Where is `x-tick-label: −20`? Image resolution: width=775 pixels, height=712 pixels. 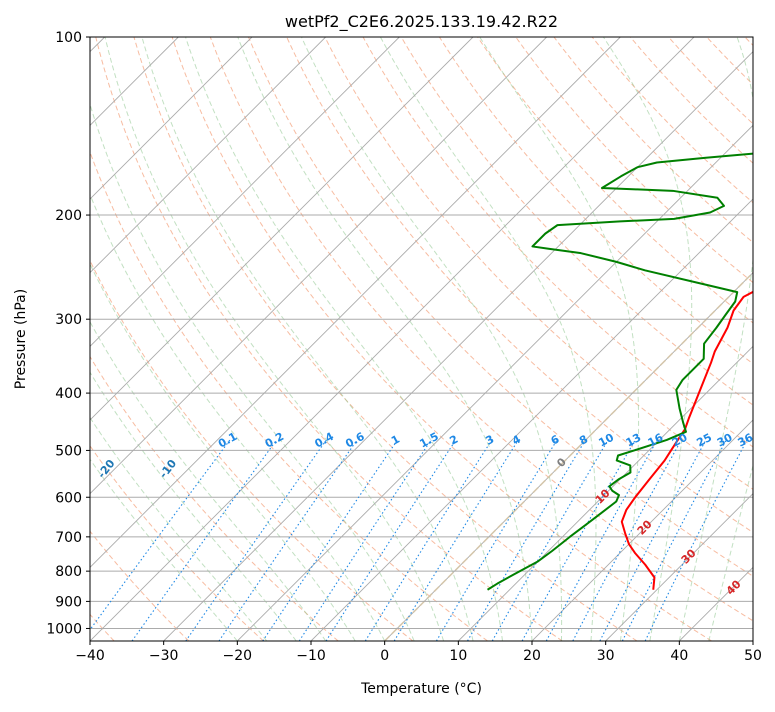
x-tick-label: −20 is located at coordinates (238, 656).